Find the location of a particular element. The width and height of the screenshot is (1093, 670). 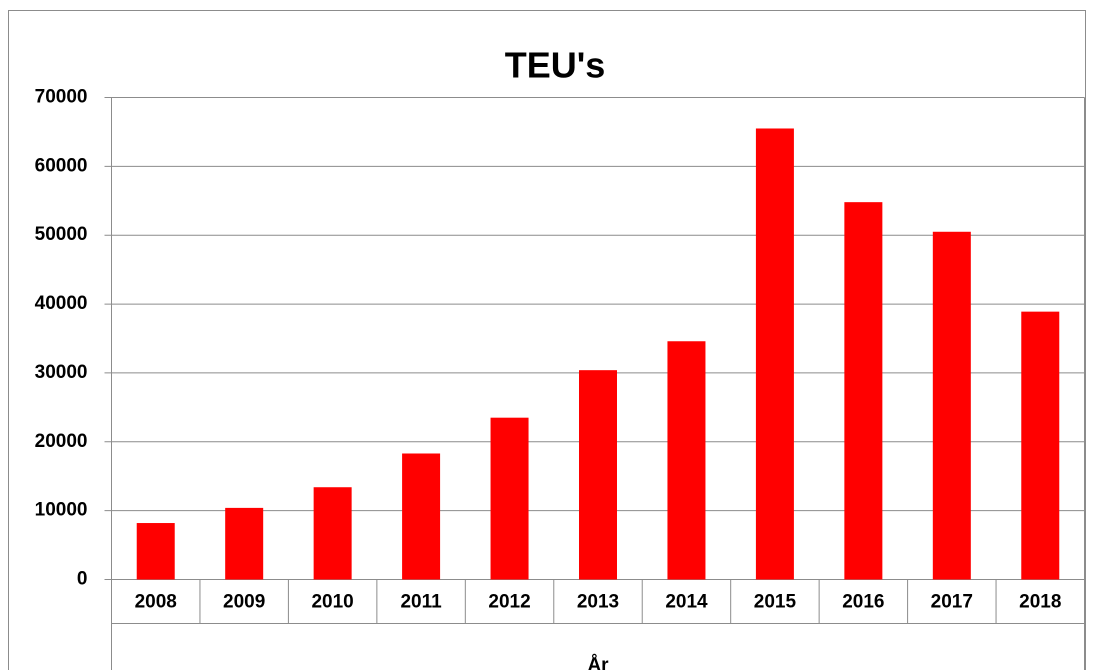

x-tick-label: 2008 is located at coordinates (156, 602).